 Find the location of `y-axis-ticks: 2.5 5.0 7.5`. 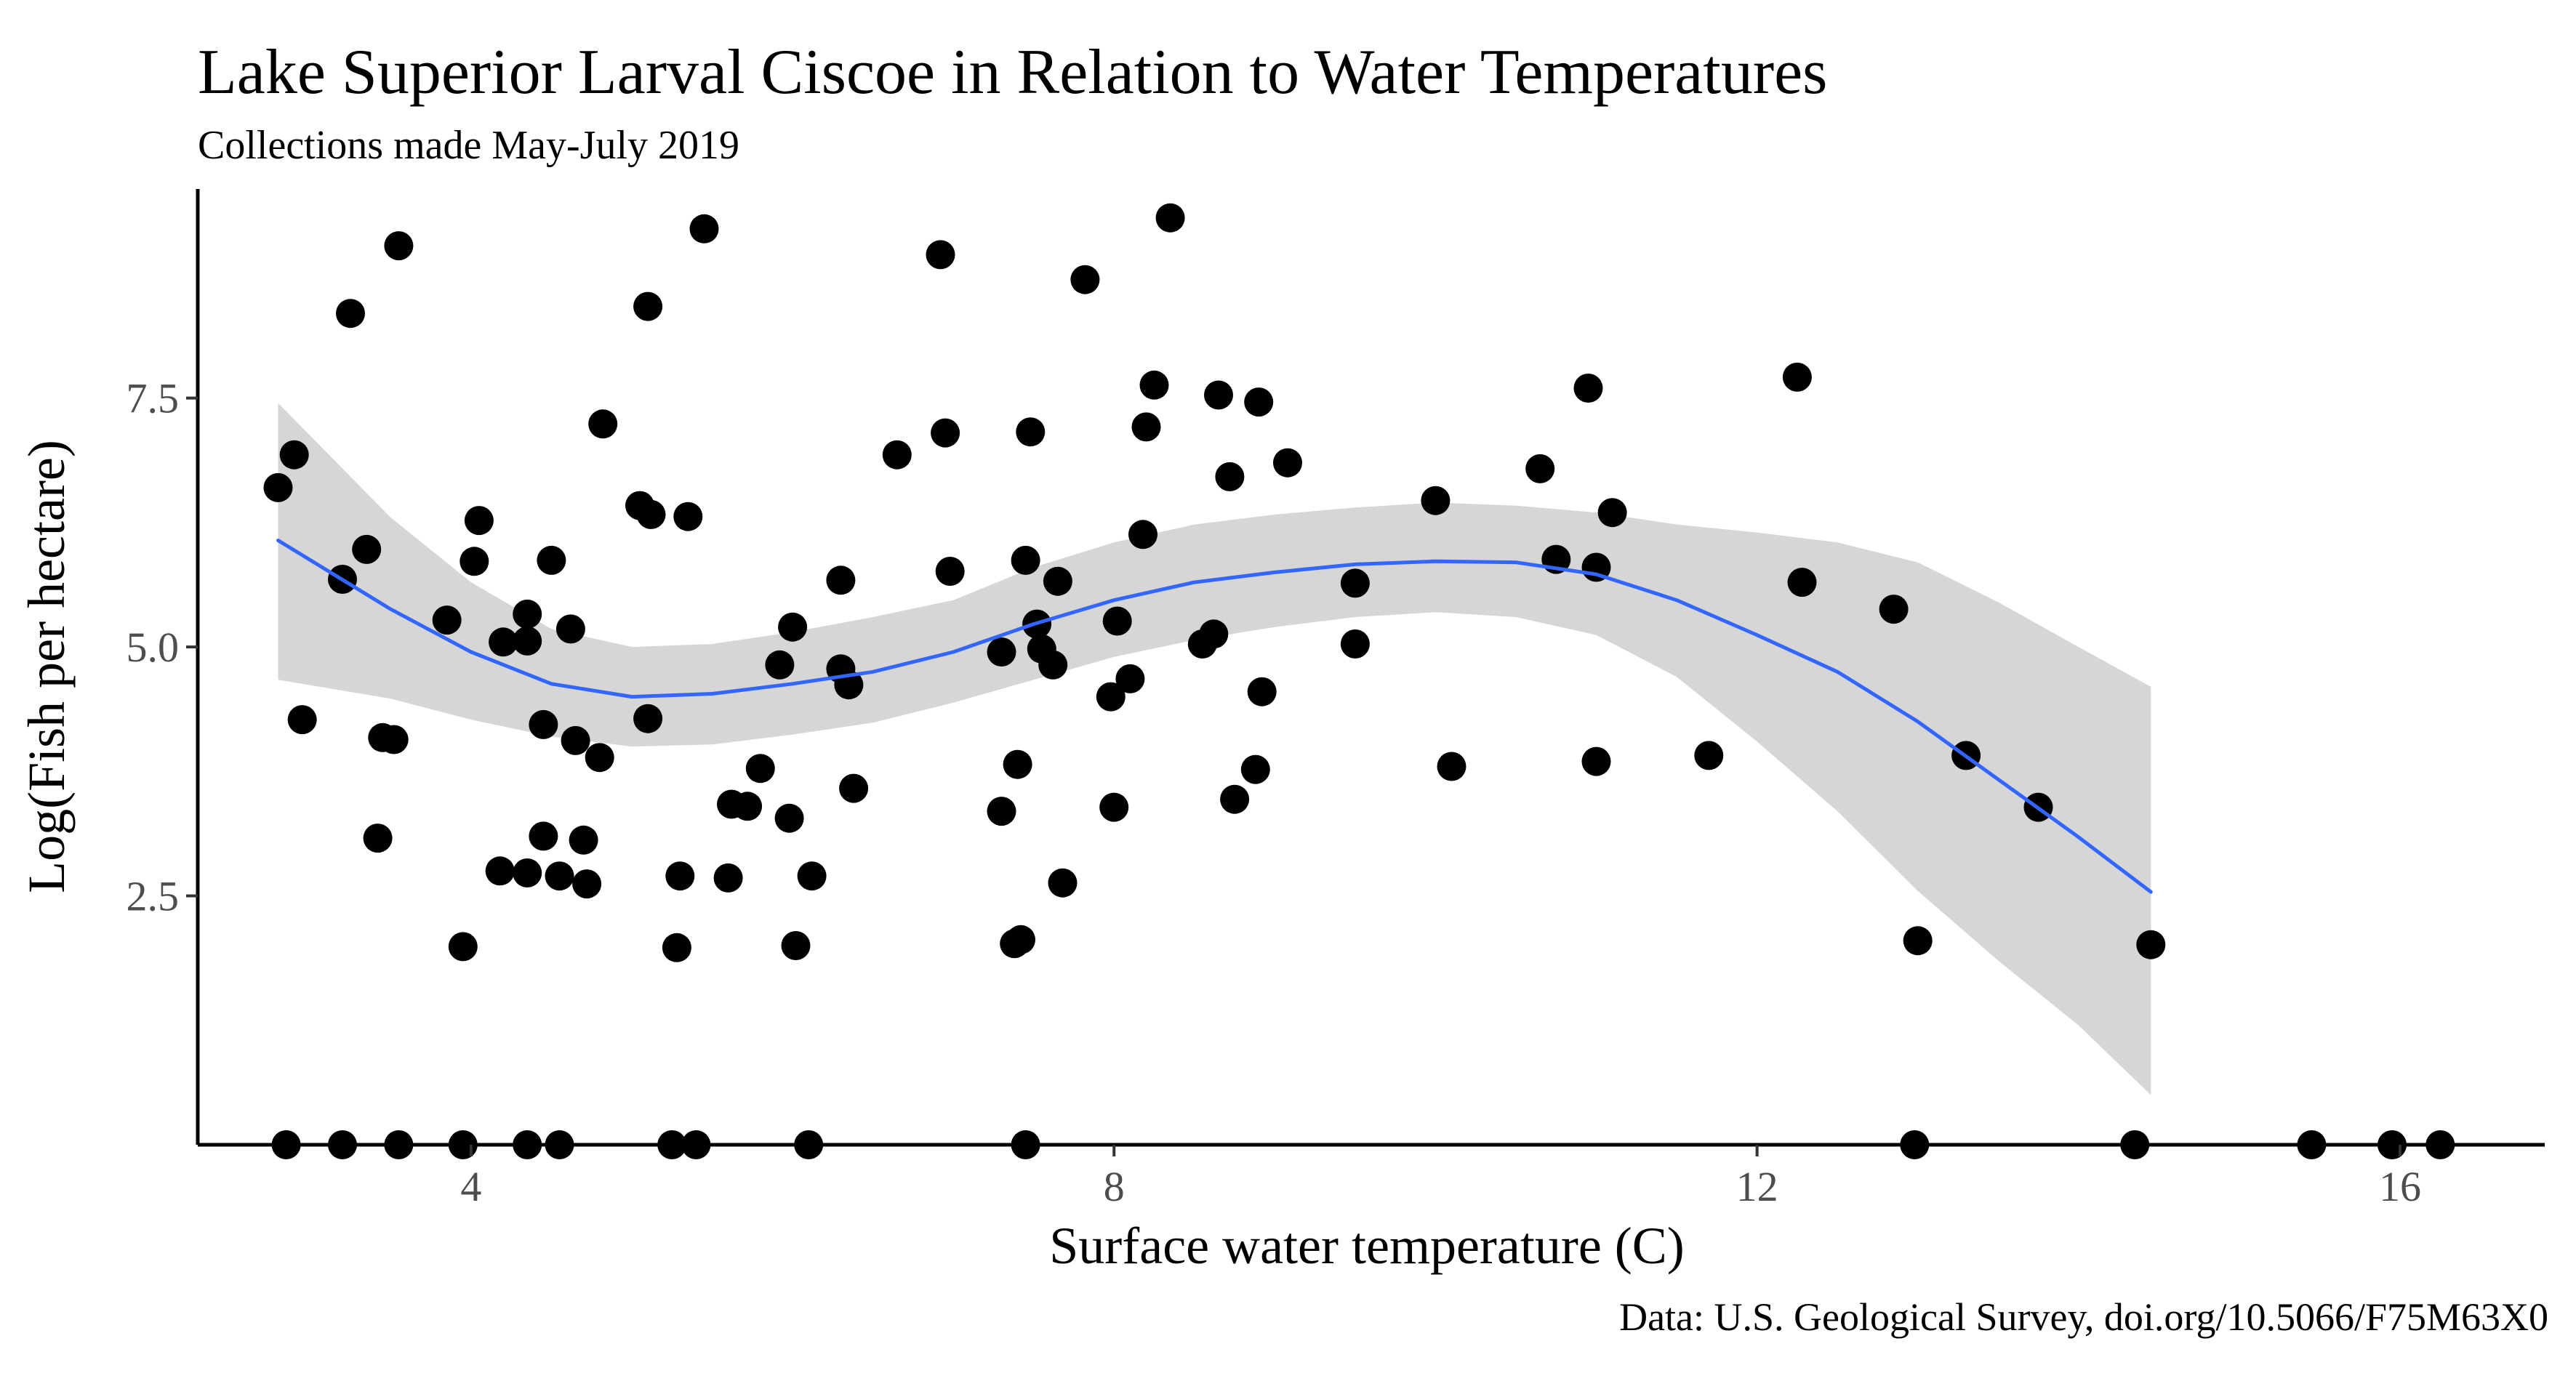

y-axis-ticks: 2.5 5.0 7.5 is located at coordinates (162, 647).